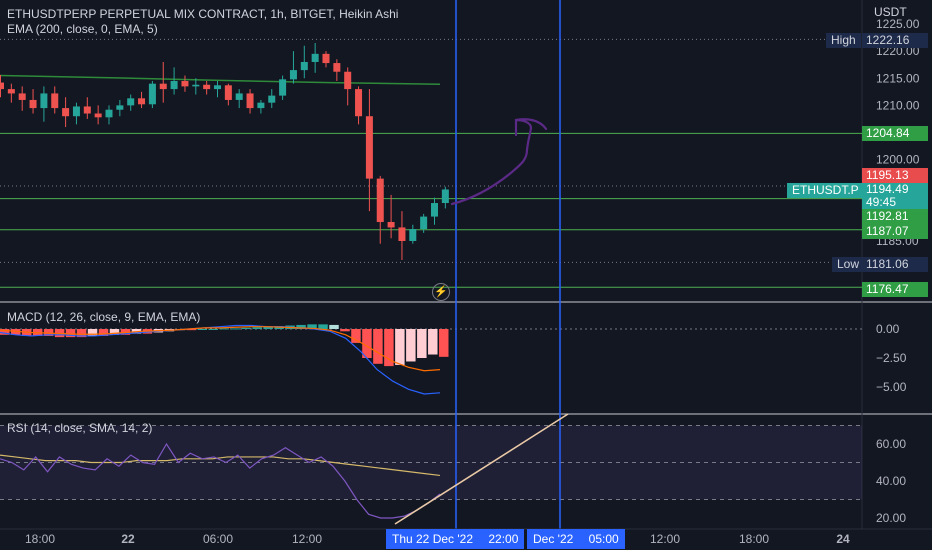 Image resolution: width=932 pixels, height=550 pixels. Describe the element at coordinates (553, 539) in the screenshot. I see `cursor-date-right: Dec '22` at that location.